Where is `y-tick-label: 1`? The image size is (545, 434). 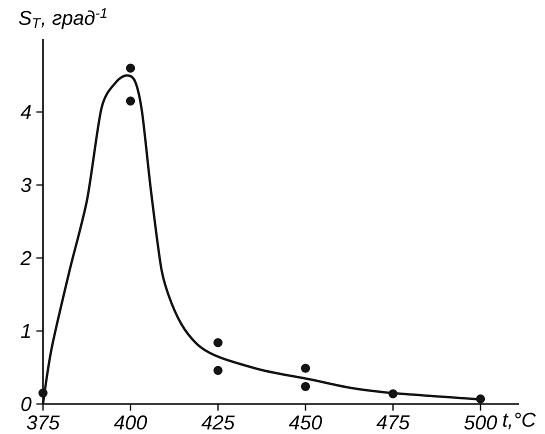
y-tick-label: 1 is located at coordinates (25, 331).